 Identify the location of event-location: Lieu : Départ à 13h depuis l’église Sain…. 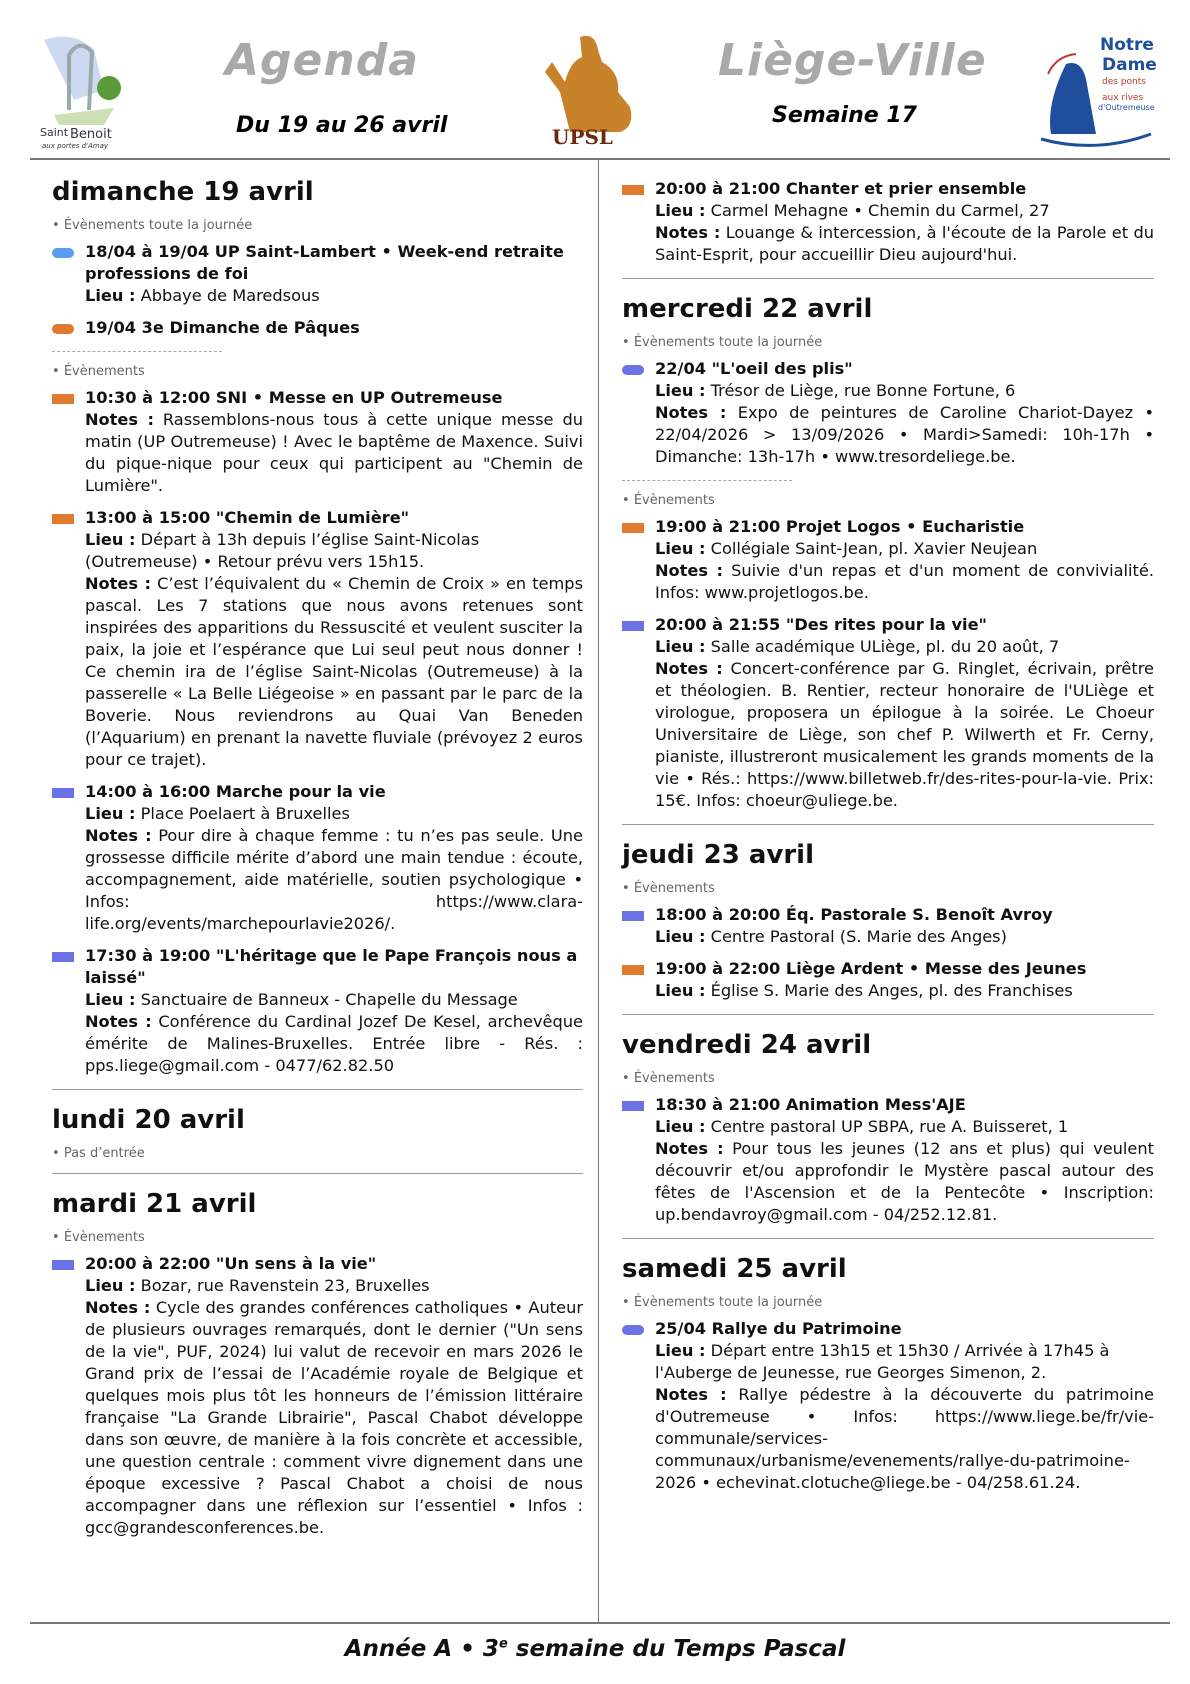
(334, 551).